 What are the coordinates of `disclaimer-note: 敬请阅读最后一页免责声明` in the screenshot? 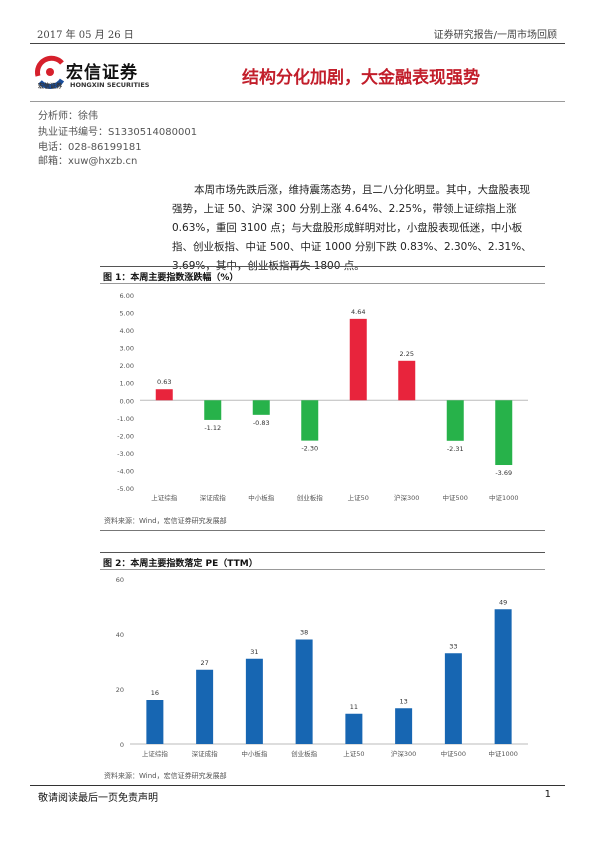 It's located at (98, 798).